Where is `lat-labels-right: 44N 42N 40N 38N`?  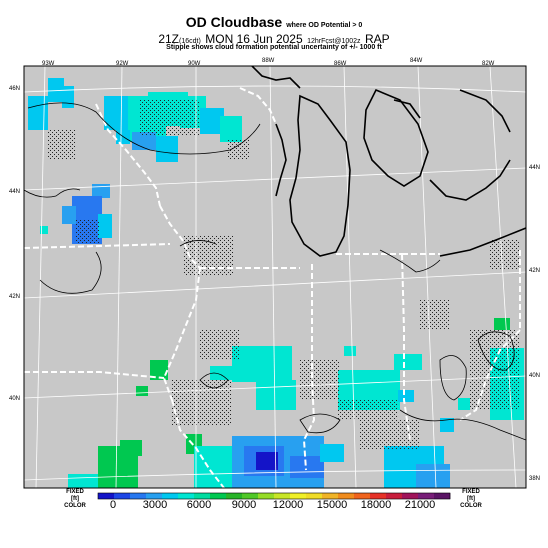
lat-labels-right: 44N 42N 40N 38N is located at coordinates (534, 323).